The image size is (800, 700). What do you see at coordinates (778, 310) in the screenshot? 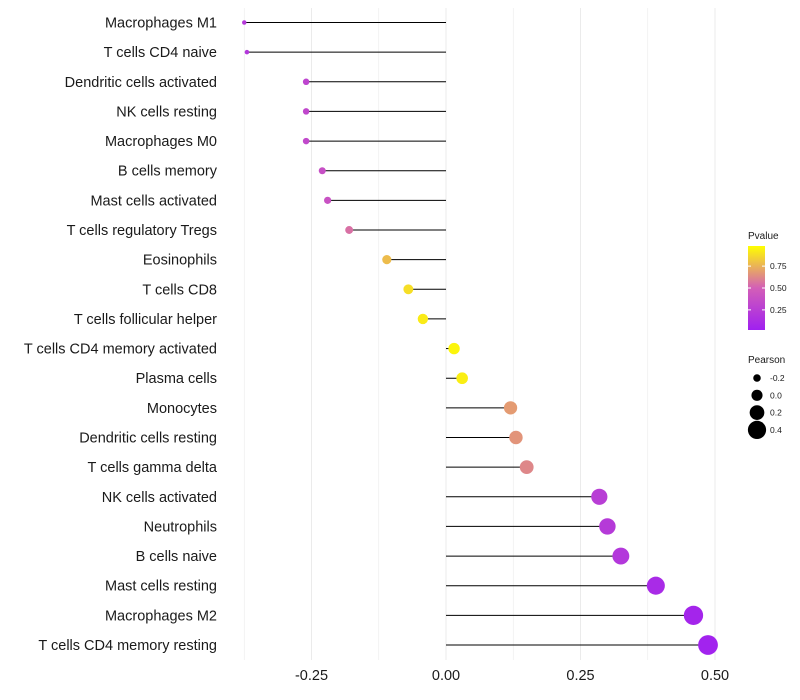
I see `pvalue-legend-tick-label: 0.25` at bounding box center [778, 310].